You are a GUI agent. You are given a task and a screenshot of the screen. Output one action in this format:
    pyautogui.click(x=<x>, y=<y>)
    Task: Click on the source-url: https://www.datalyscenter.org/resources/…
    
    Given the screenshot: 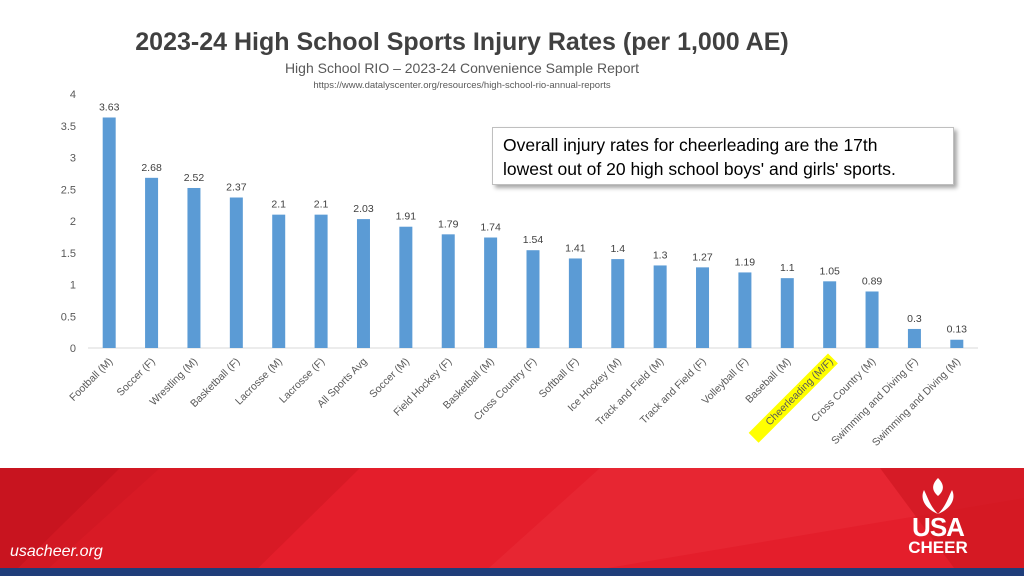 What is the action you would take?
    pyautogui.click(x=462, y=85)
    